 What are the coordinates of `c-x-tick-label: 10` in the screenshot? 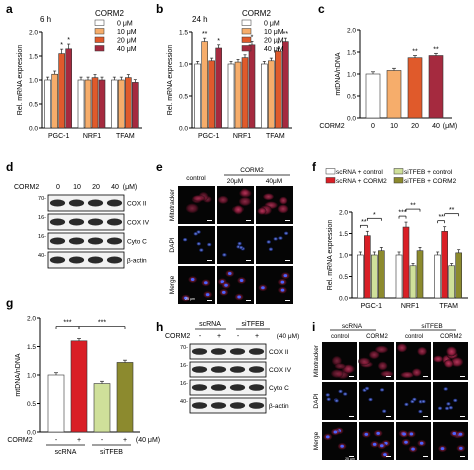 It's located at (394, 126).